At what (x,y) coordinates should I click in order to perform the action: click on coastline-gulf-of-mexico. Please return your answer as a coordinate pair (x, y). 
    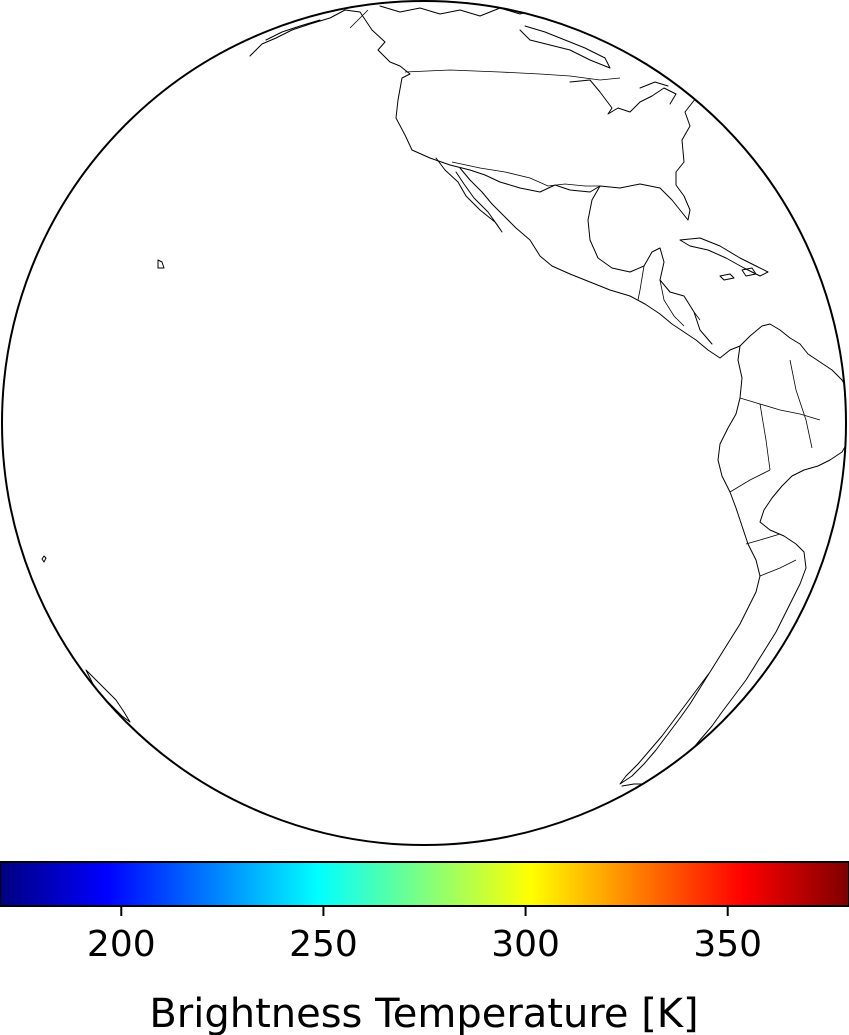
    Looking at the image, I should click on (650, 265).